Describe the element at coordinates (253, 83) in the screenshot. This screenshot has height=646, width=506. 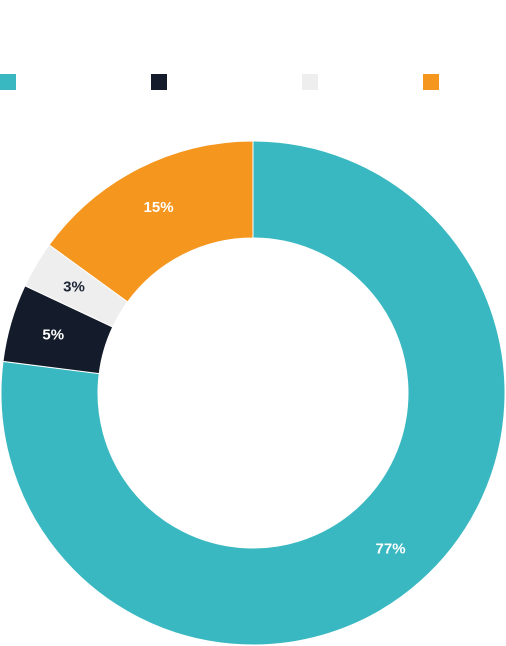
I see `chart-legend` at that location.